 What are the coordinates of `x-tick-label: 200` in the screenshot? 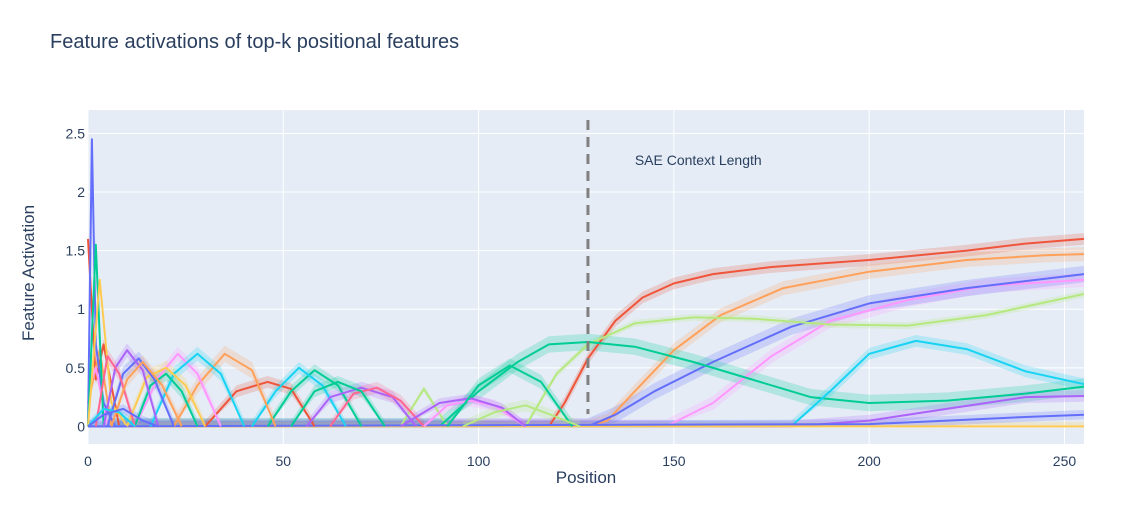 It's located at (869, 461).